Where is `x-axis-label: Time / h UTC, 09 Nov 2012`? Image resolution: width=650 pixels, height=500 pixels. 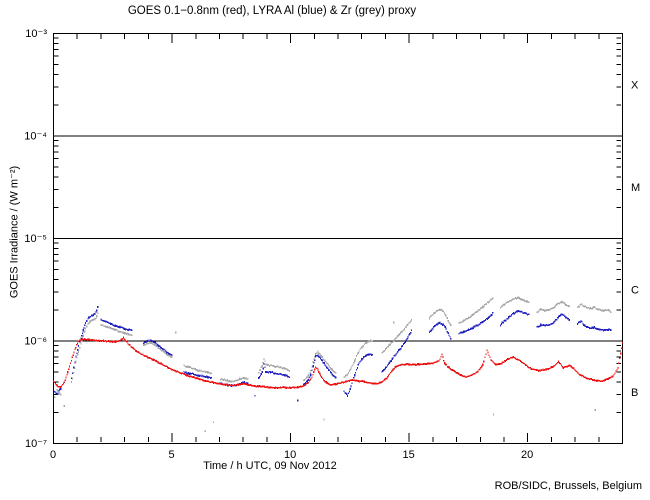 x-axis-label: Time / h UTC, 09 Nov 2012 is located at coordinates (270, 466).